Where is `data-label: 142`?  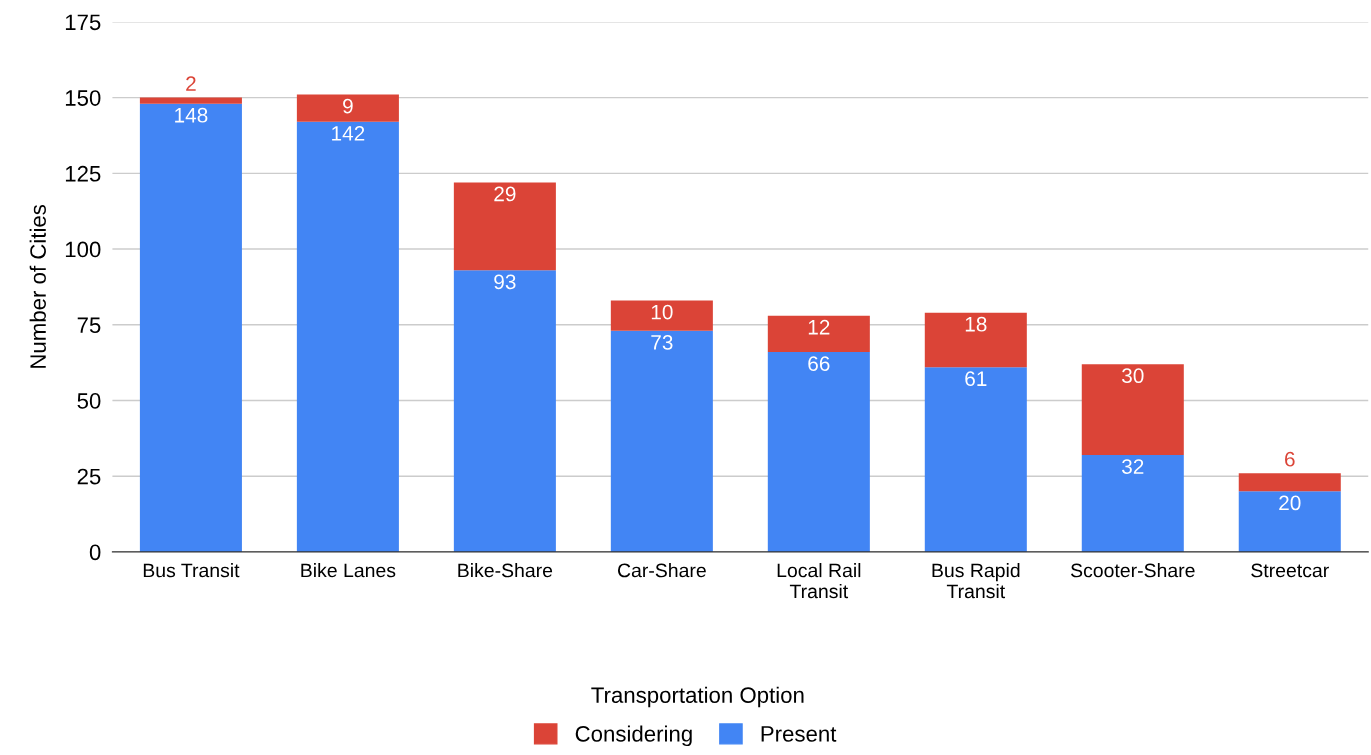
data-label: 142 is located at coordinates (348, 133).